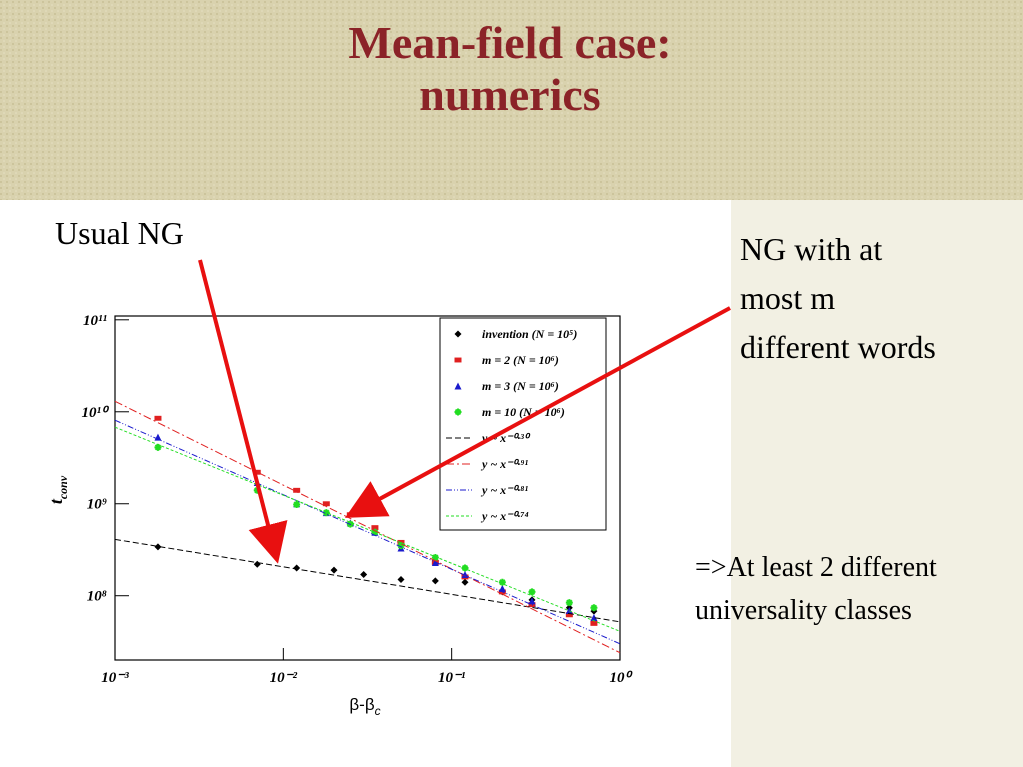 The height and width of the screenshot is (767, 1023). I want to click on legend-label: y ~ x⁻⁰·³⁰, so click(505, 438).